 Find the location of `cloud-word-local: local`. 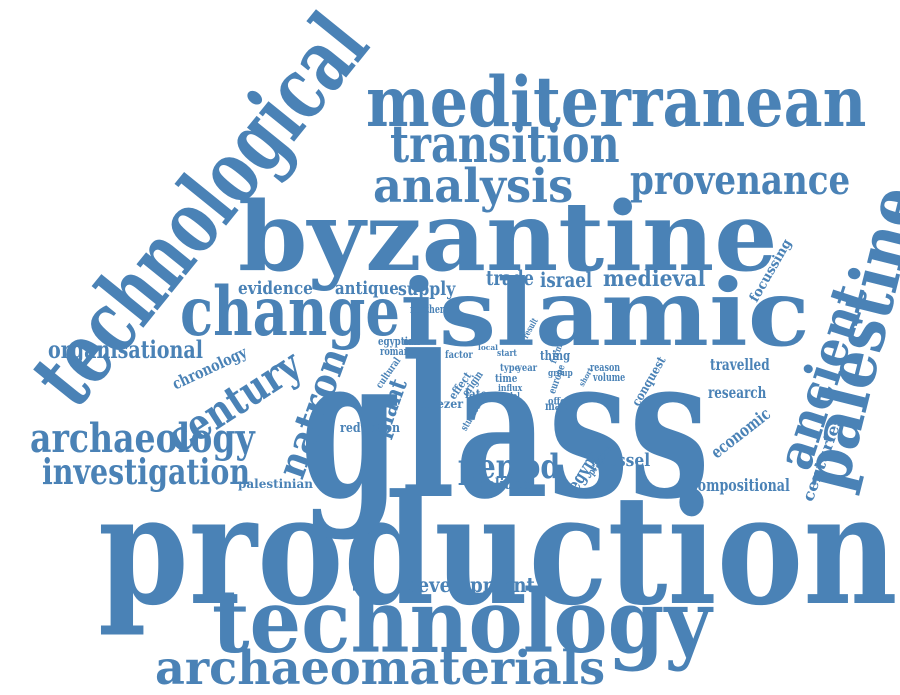

cloud-word-local: local is located at coordinates (488, 347).